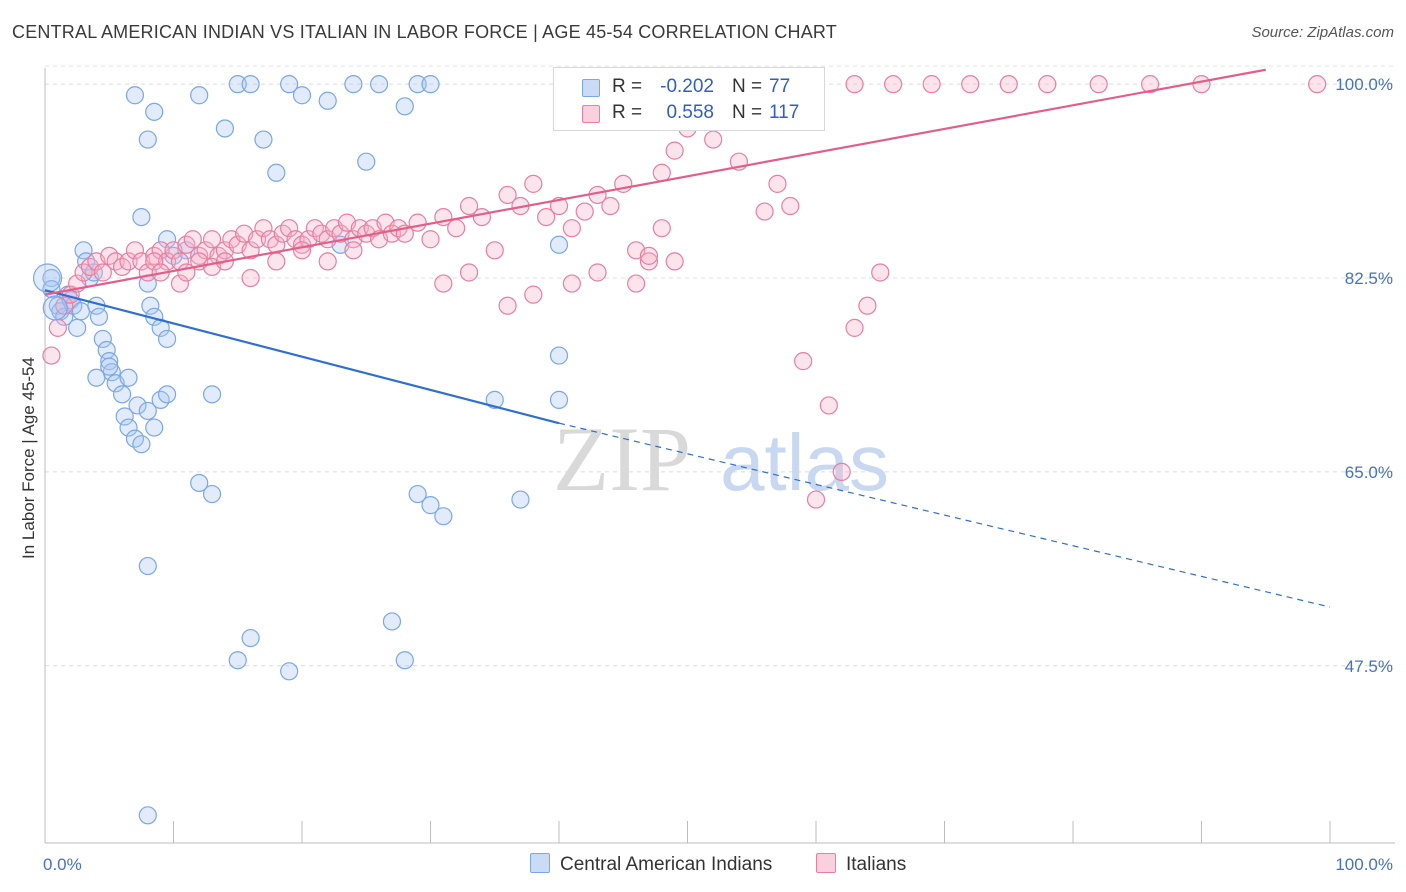 This screenshot has height=892, width=1406. What do you see at coordinates (1322, 32) in the screenshot?
I see `chart-source: Source: ZipAtlas.com` at bounding box center [1322, 32].